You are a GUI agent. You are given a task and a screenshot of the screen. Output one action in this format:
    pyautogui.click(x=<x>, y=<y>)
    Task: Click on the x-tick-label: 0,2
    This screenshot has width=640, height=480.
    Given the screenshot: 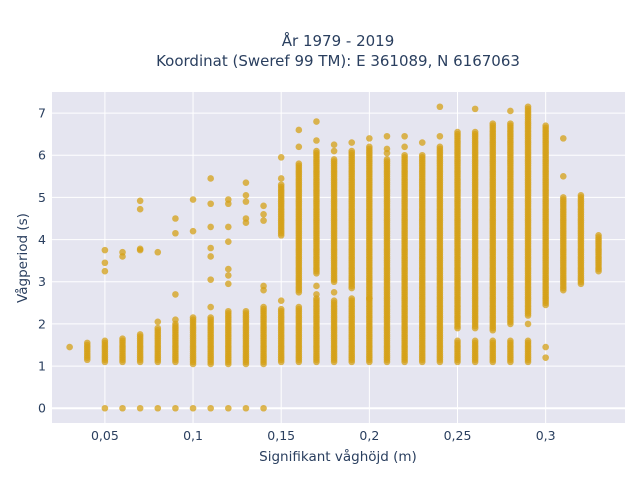 What is the action you would take?
    pyautogui.click(x=369, y=435)
    